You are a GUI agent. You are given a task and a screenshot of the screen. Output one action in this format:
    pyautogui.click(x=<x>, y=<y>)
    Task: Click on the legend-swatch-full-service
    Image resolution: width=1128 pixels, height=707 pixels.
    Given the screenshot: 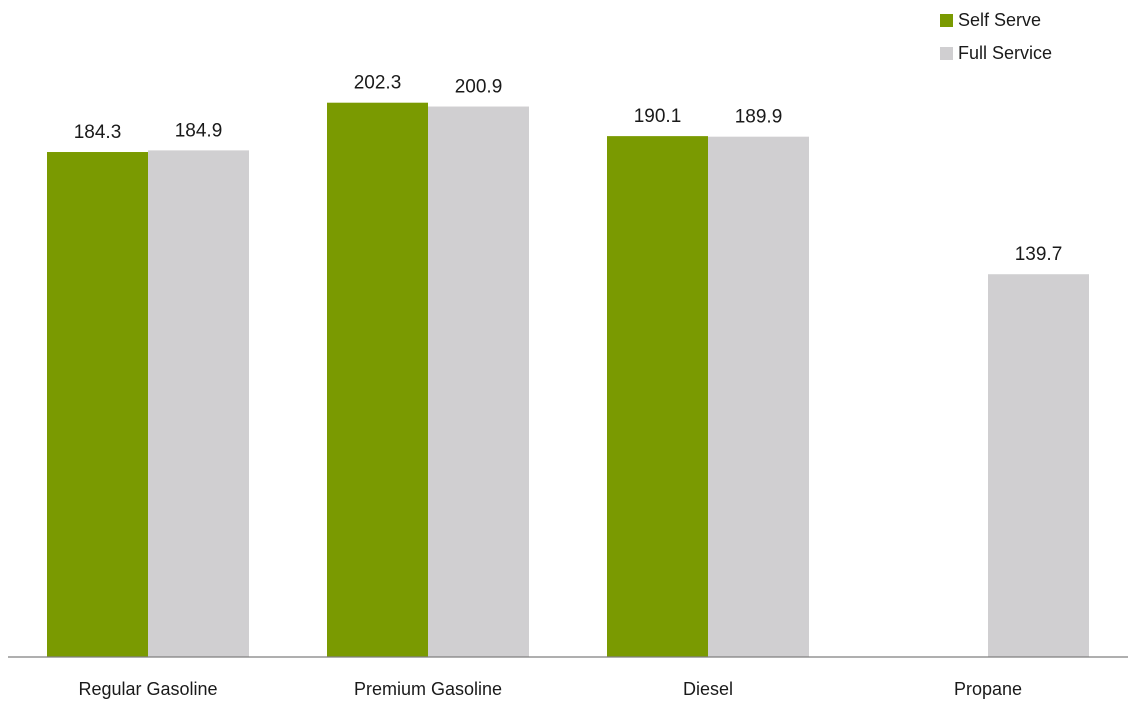 What is the action you would take?
    pyautogui.click(x=946, y=53)
    